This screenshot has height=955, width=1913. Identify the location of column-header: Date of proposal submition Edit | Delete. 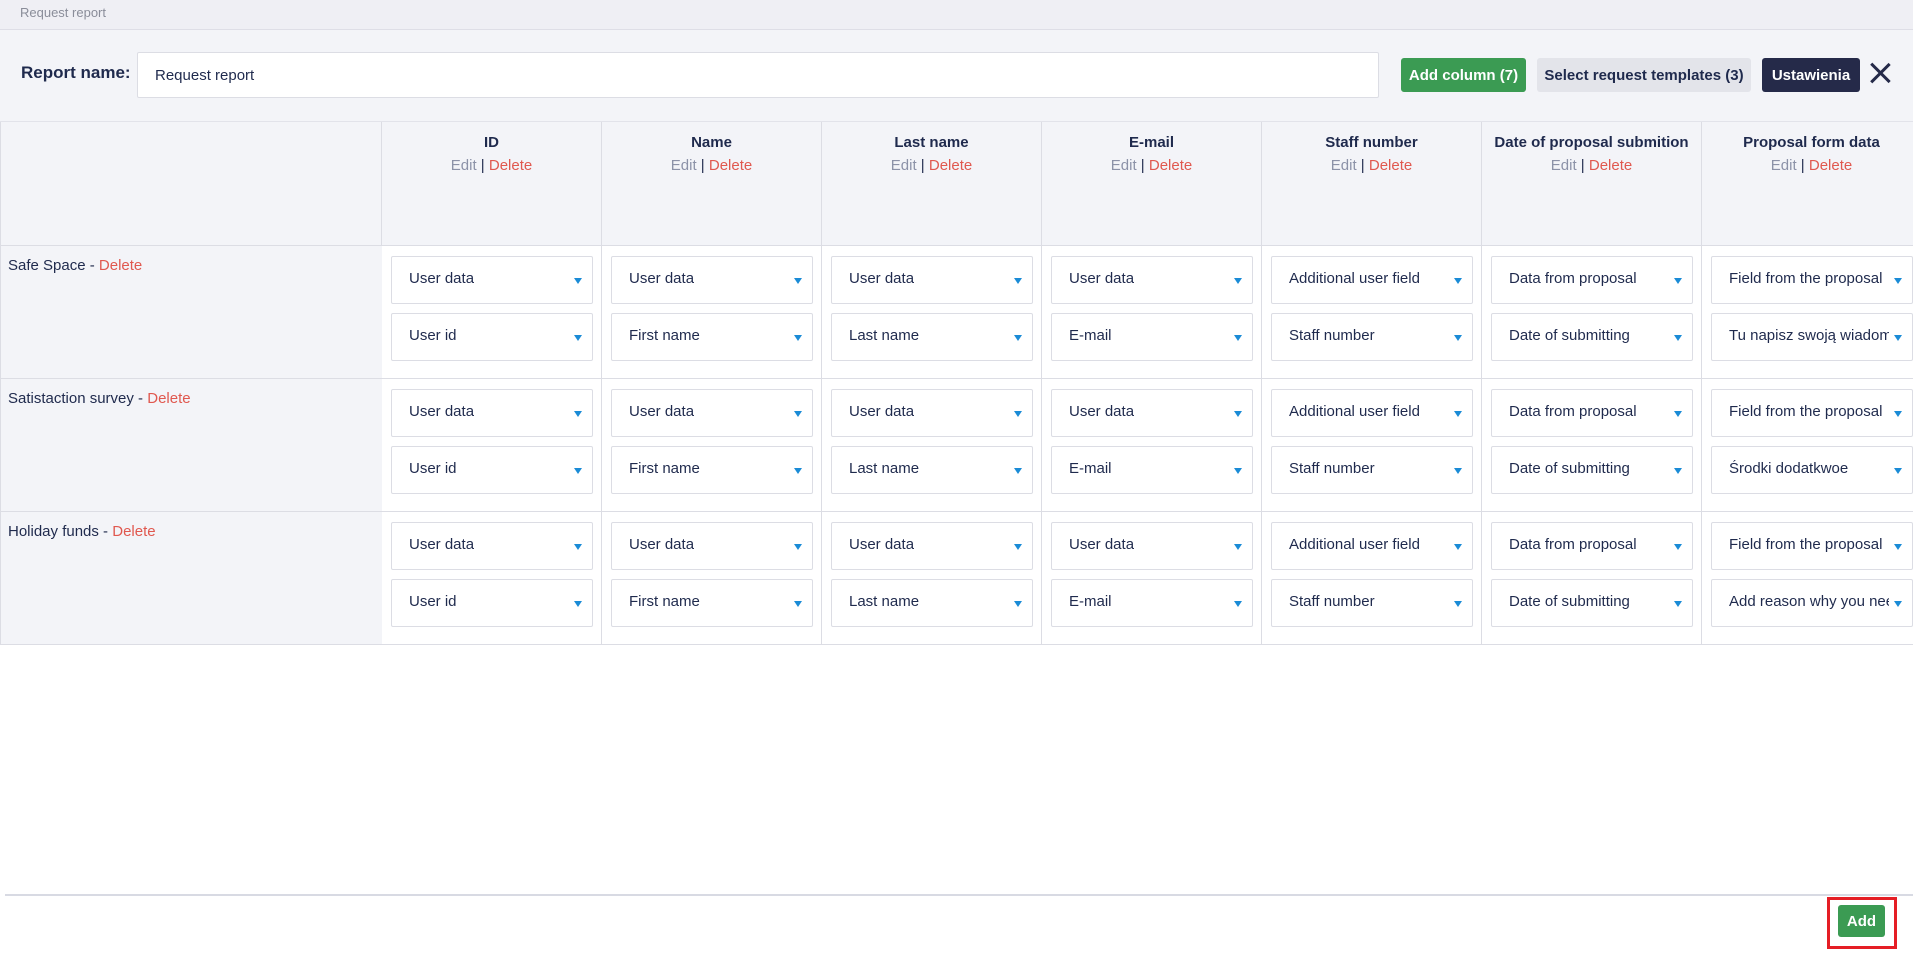
(1592, 184).